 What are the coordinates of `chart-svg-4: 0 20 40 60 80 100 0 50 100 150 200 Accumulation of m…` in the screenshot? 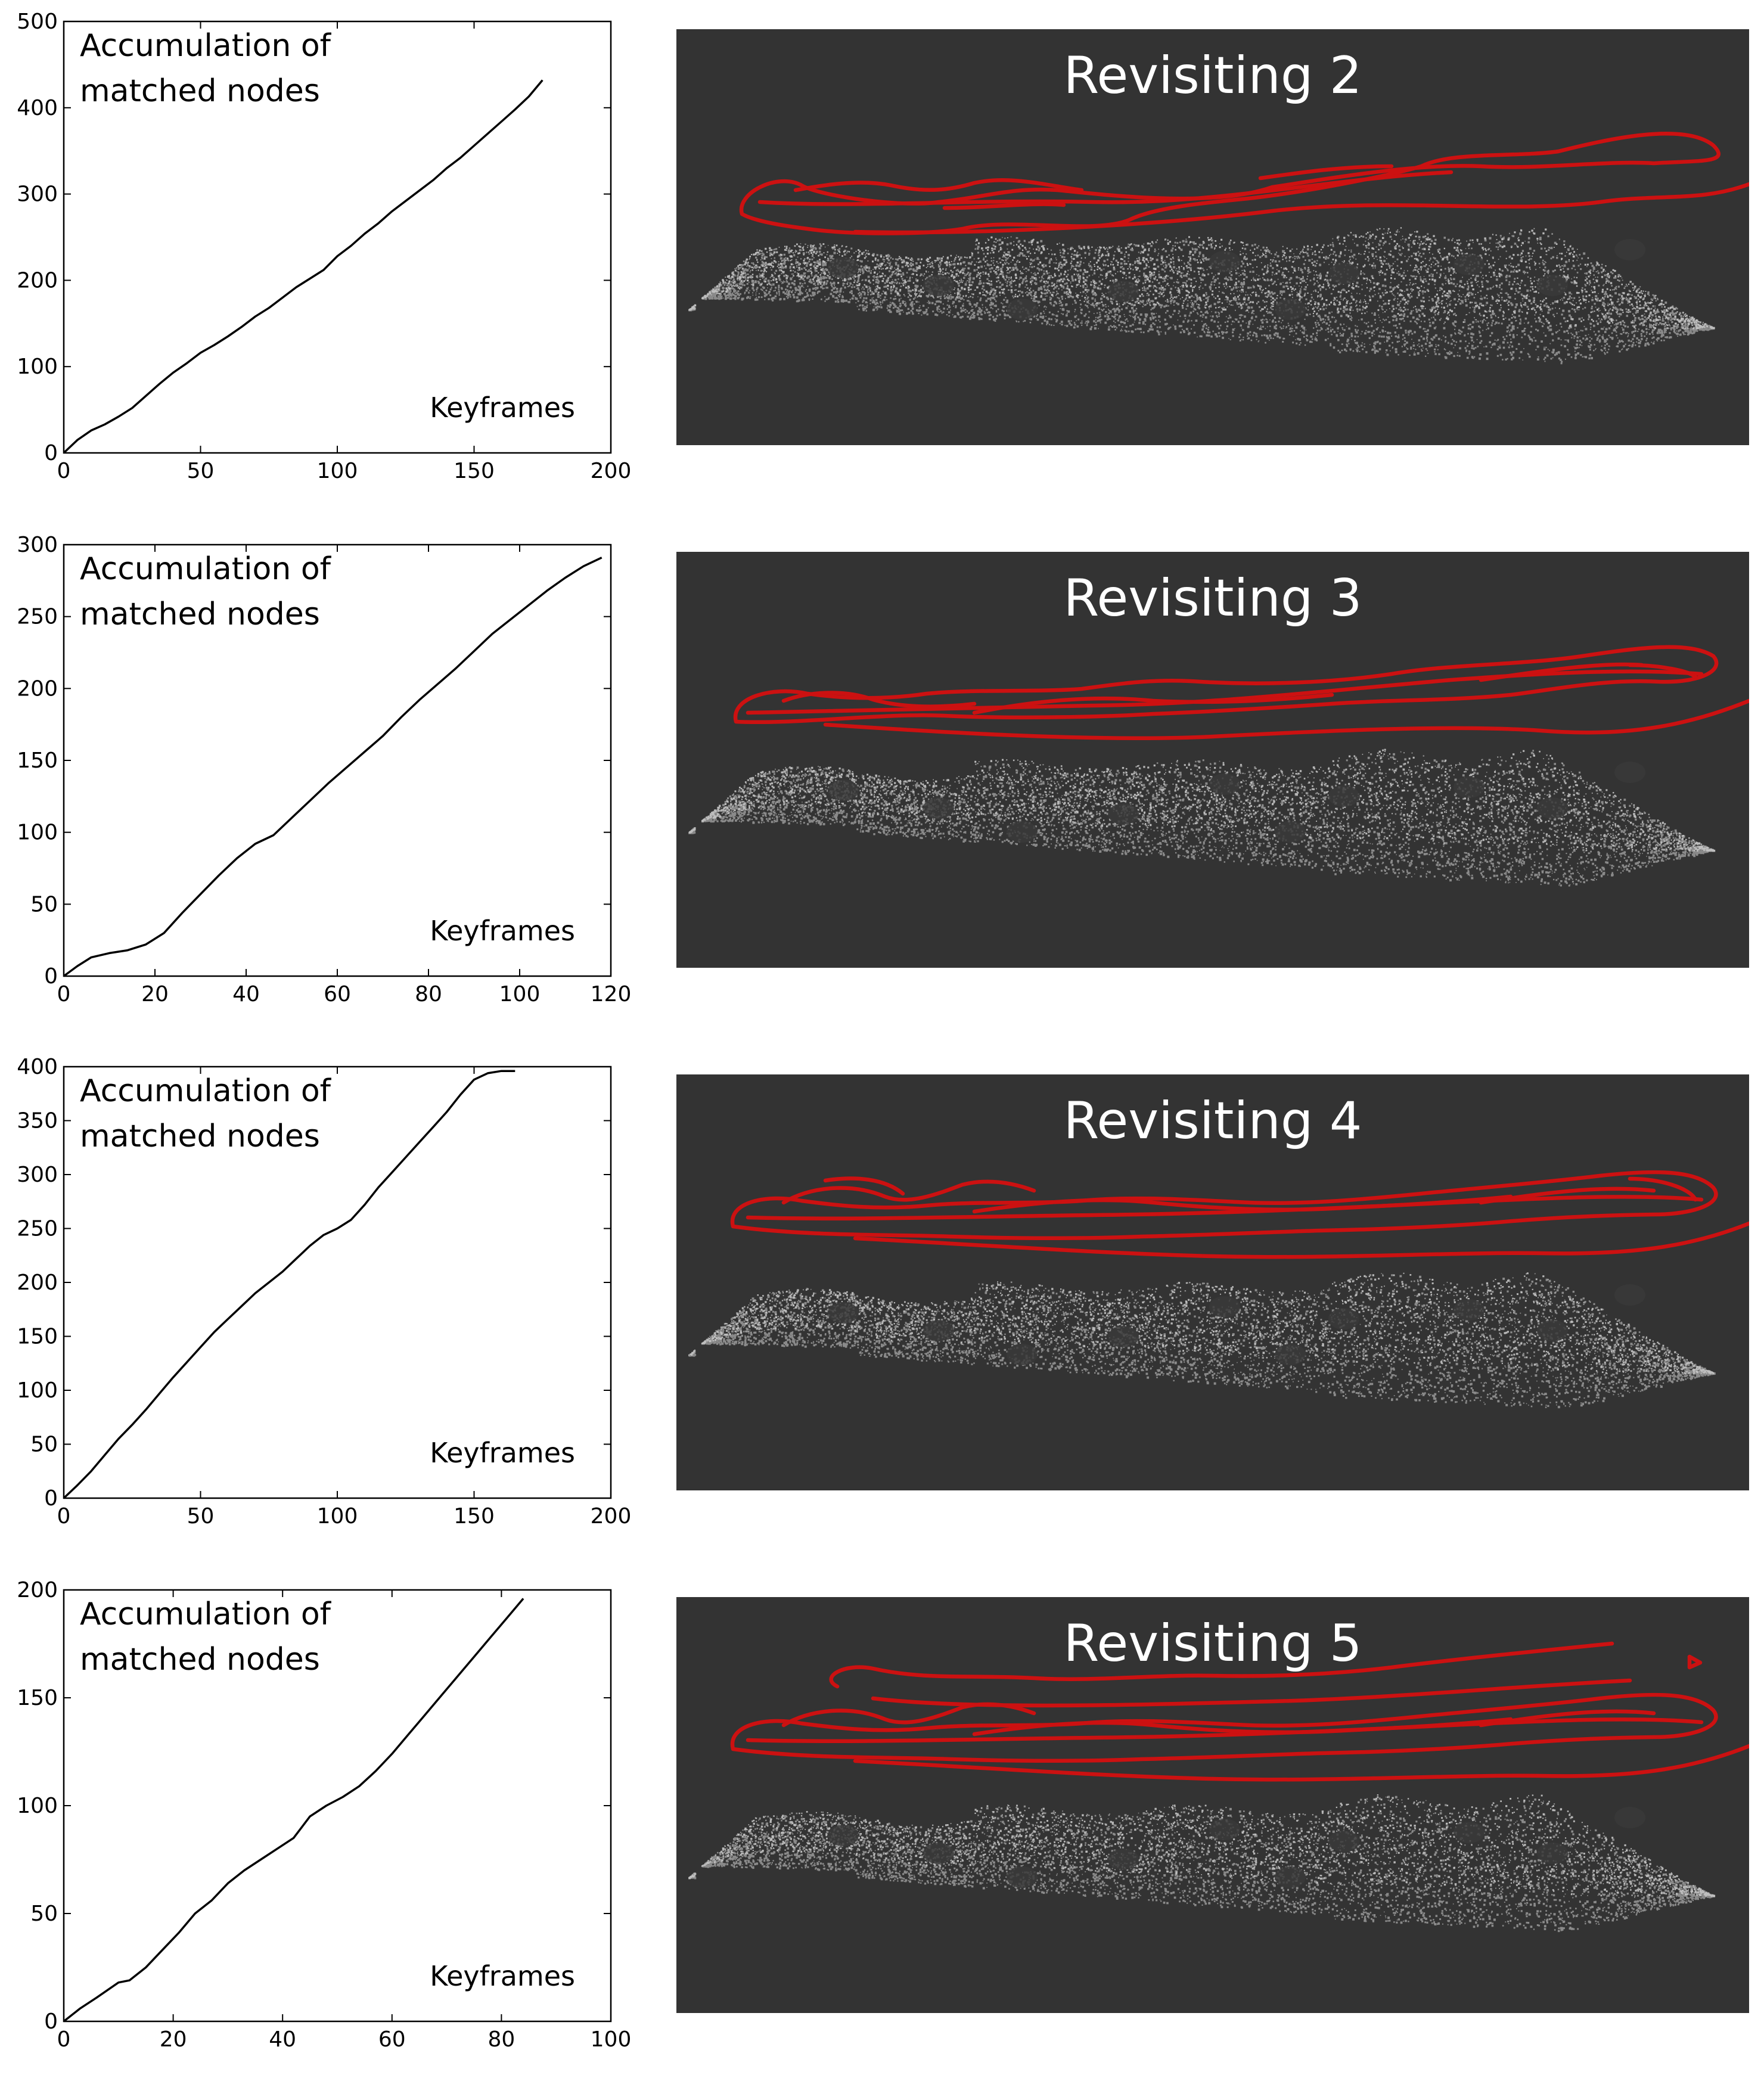 It's located at (324, 1815).